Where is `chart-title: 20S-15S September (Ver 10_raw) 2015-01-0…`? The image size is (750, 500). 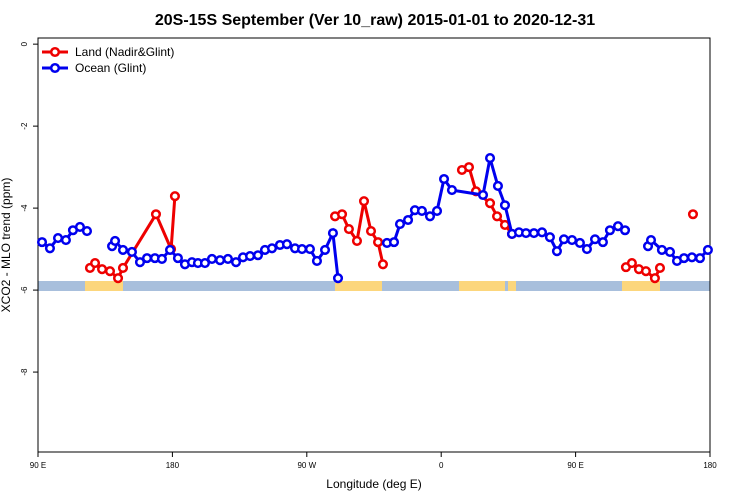
chart-title: 20S-15S September (Ver 10_raw) 2015-01-0… is located at coordinates (375, 20).